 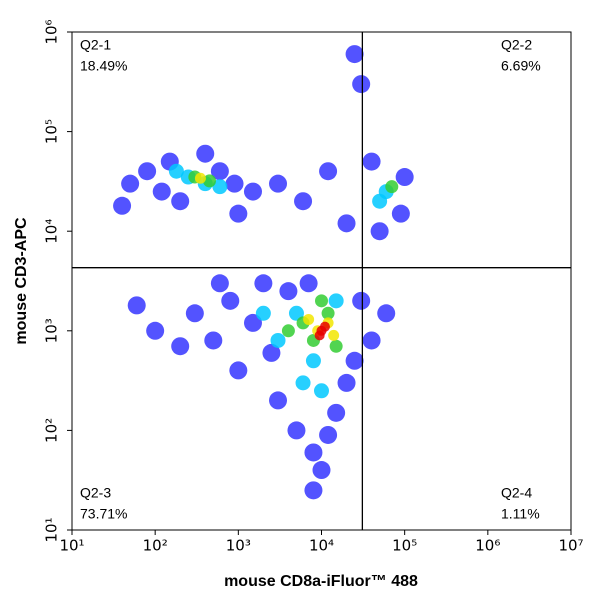 I want to click on x-tick-label: 10⁵, so click(x=404, y=546).